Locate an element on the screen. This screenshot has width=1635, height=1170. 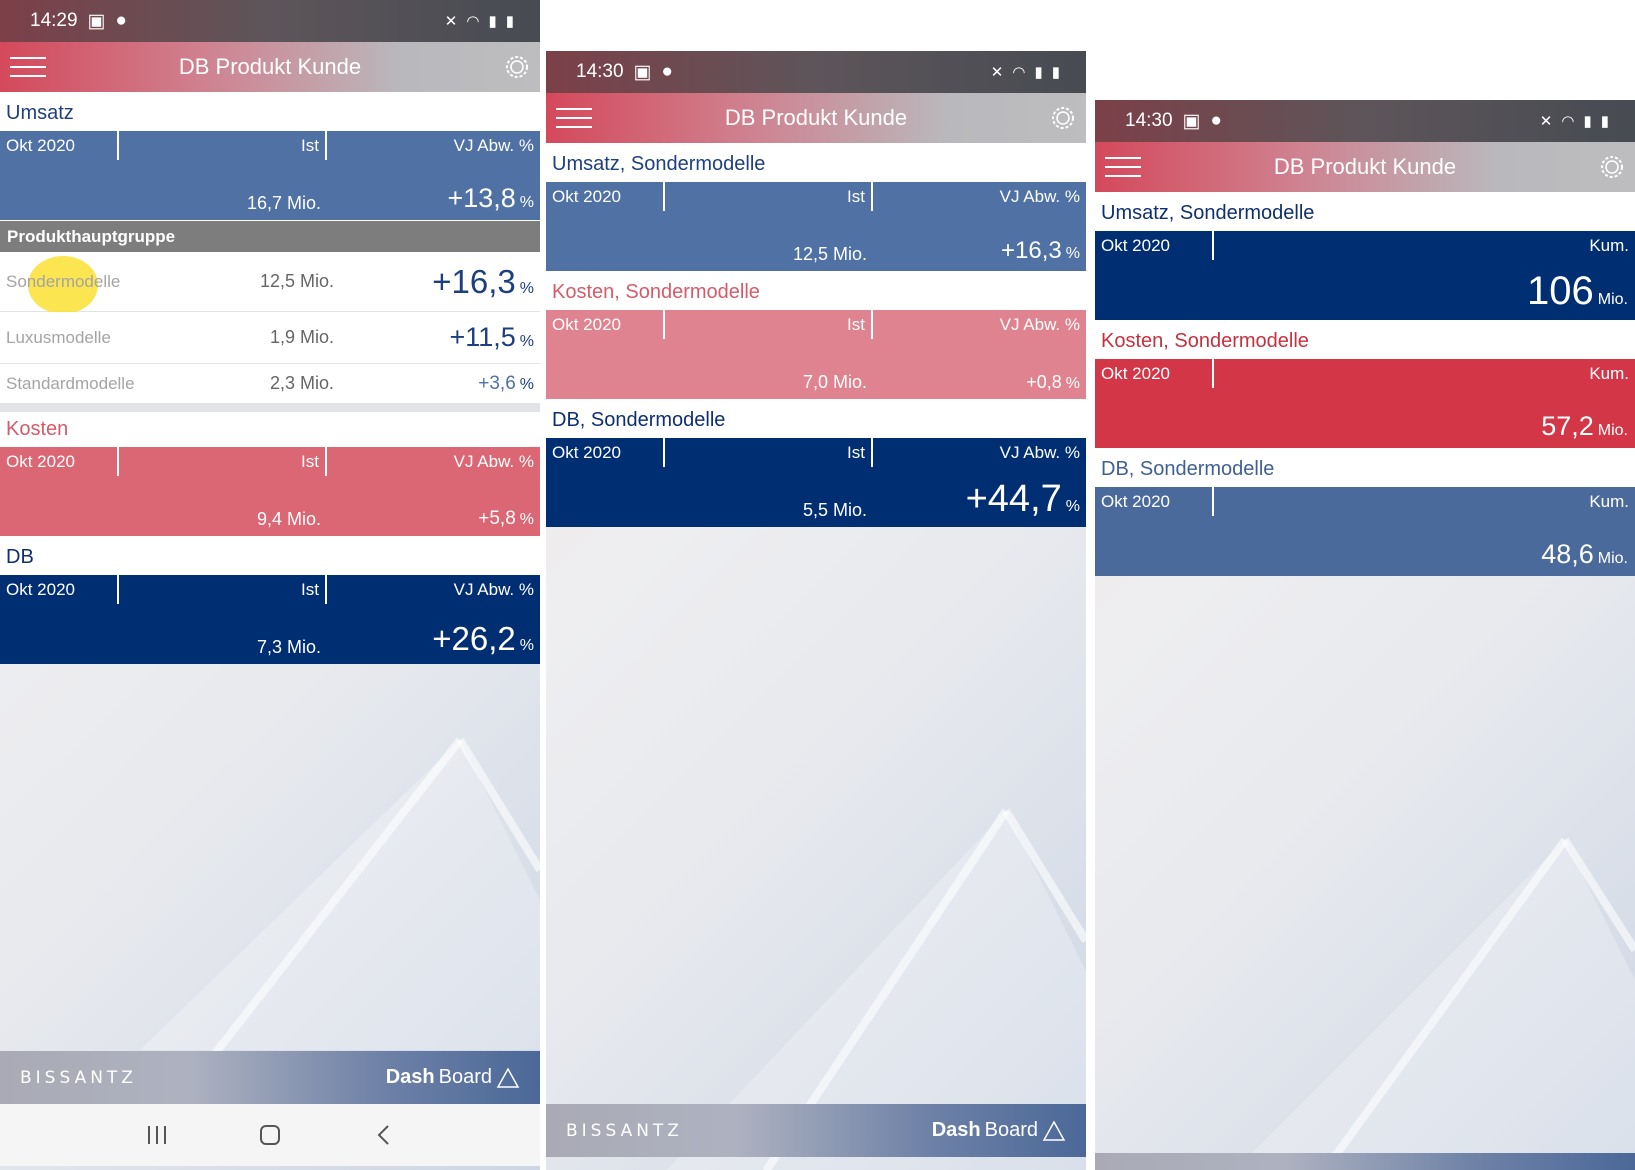
status-time: 14:29 is located at coordinates (54, 20).